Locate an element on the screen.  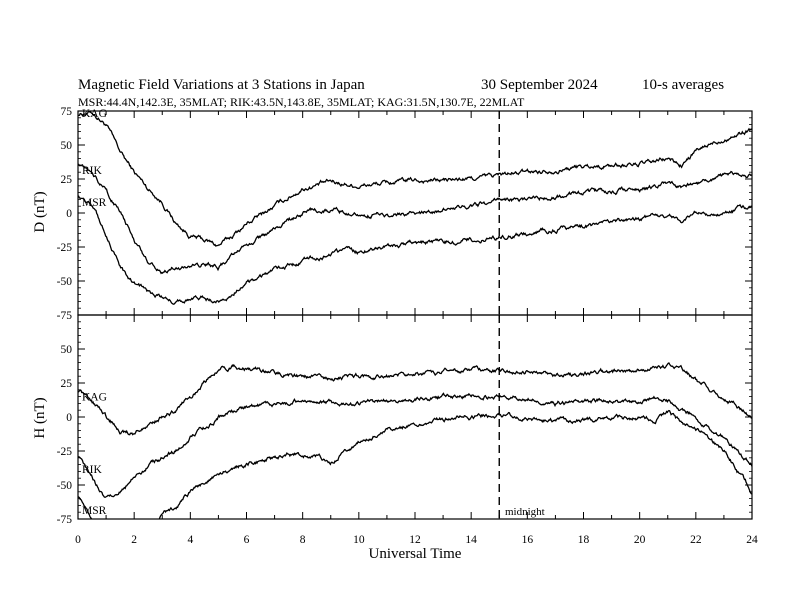
midnight-label: midnight is located at coordinates (525, 512).